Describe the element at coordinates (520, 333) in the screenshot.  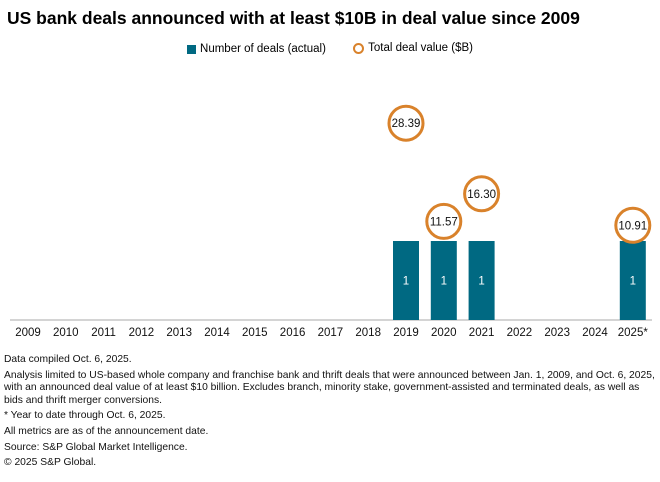
I see `x-tick-label: 2022` at that location.